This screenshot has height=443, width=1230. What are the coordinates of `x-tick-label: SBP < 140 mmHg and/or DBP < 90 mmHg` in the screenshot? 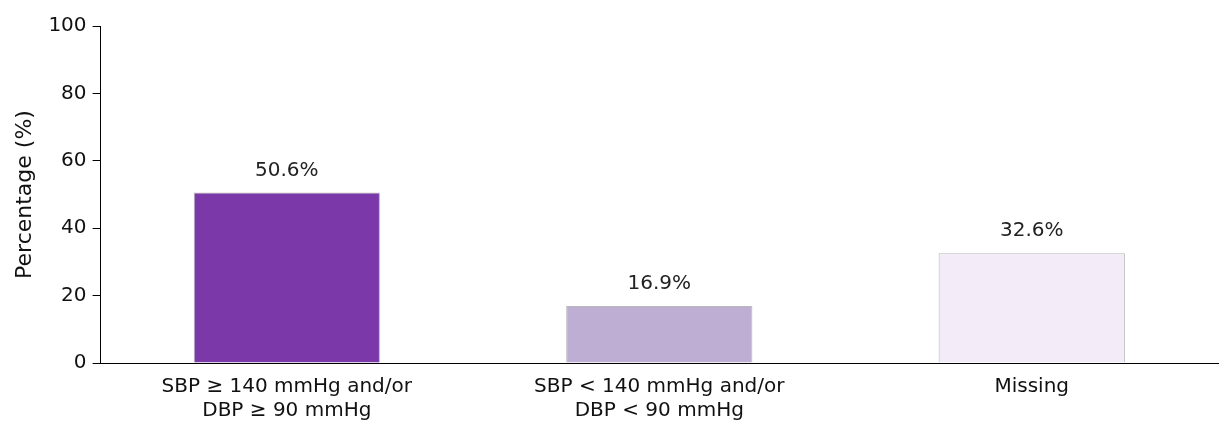 It's located at (660, 397).